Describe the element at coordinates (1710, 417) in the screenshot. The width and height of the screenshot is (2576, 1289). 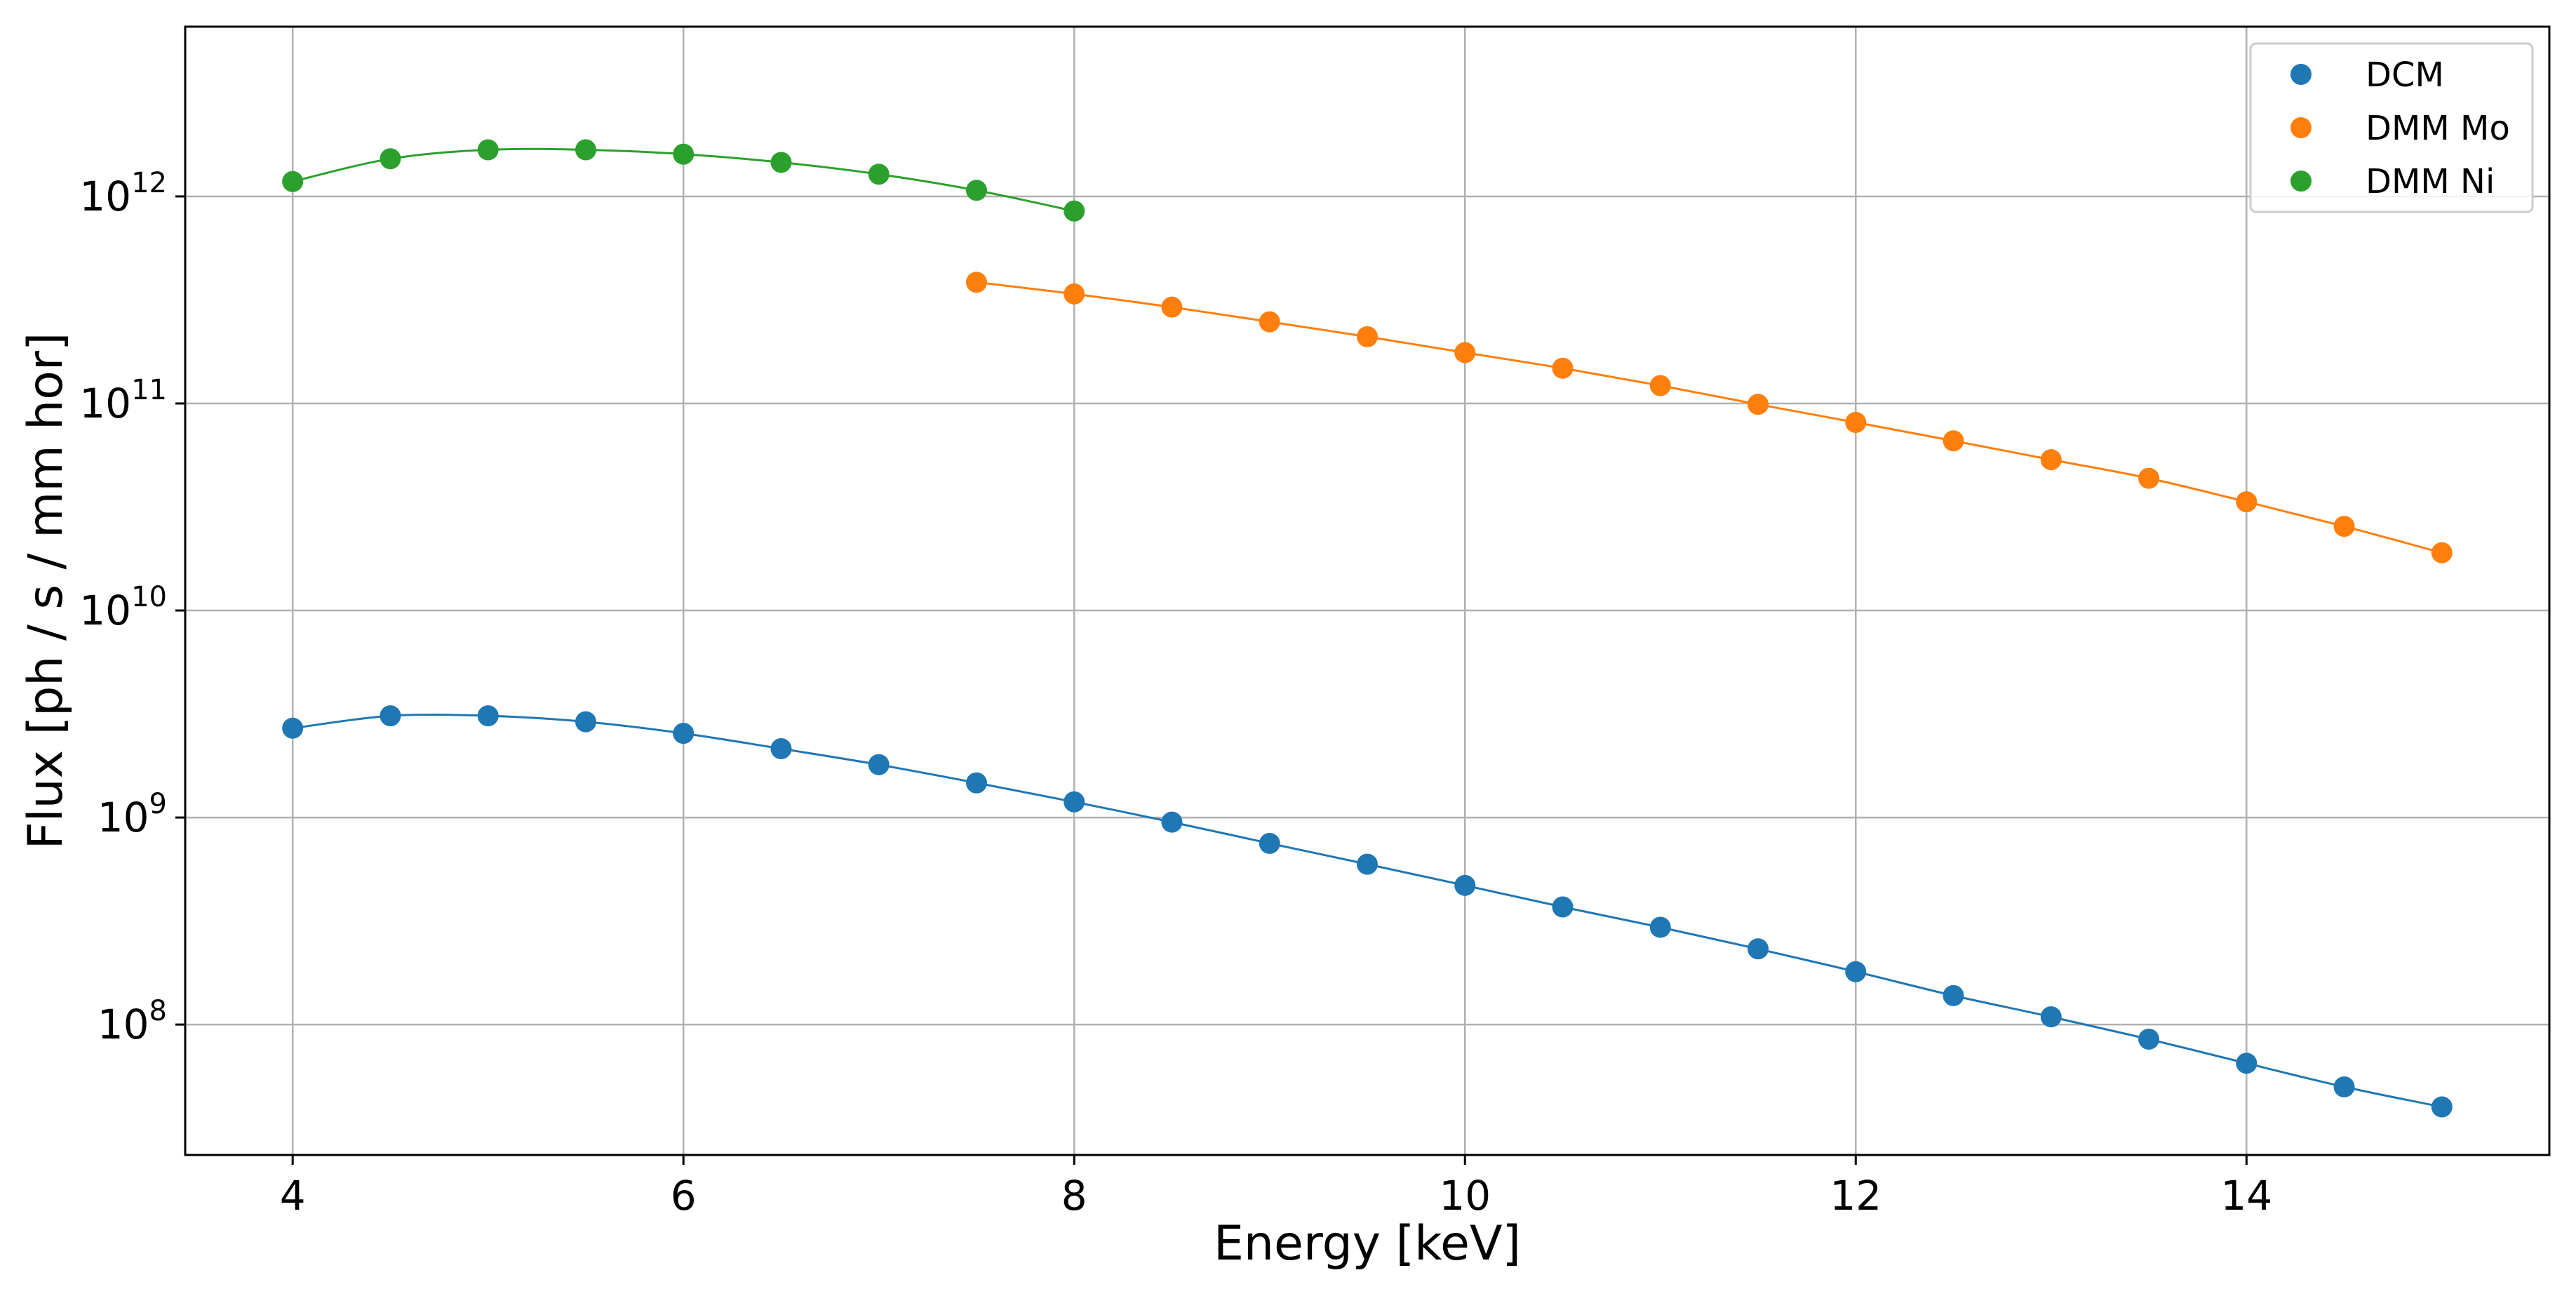
I see `series-line-dmm-mo` at that location.